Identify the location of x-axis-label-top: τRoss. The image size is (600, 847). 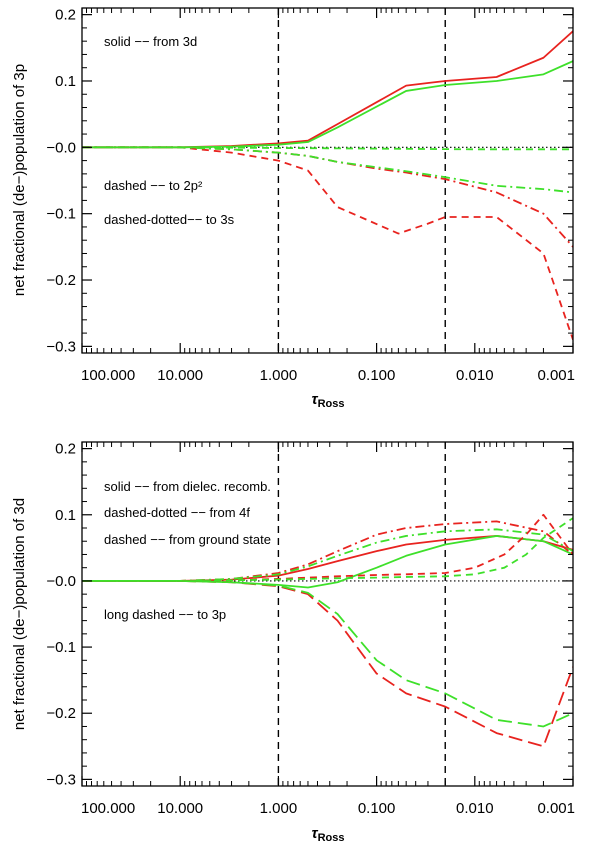
(327, 400).